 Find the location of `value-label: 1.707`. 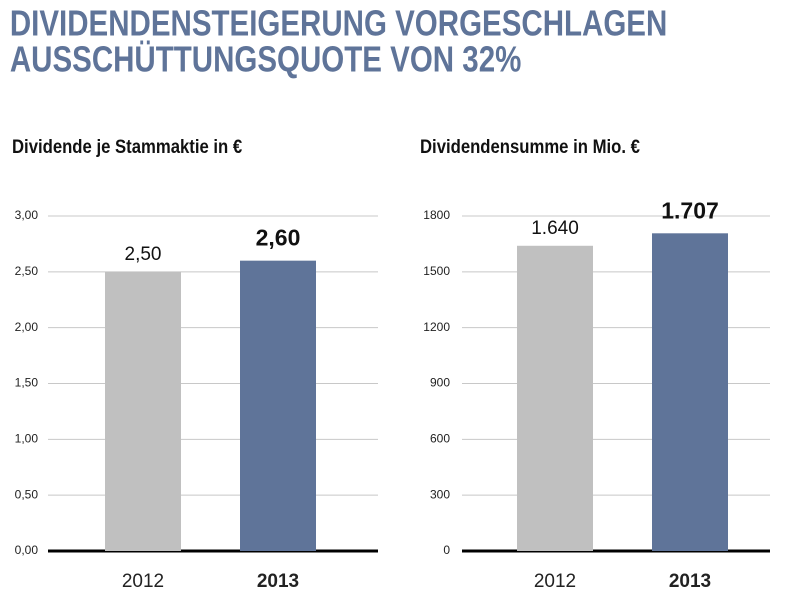

value-label: 1.707 is located at coordinates (690, 210).